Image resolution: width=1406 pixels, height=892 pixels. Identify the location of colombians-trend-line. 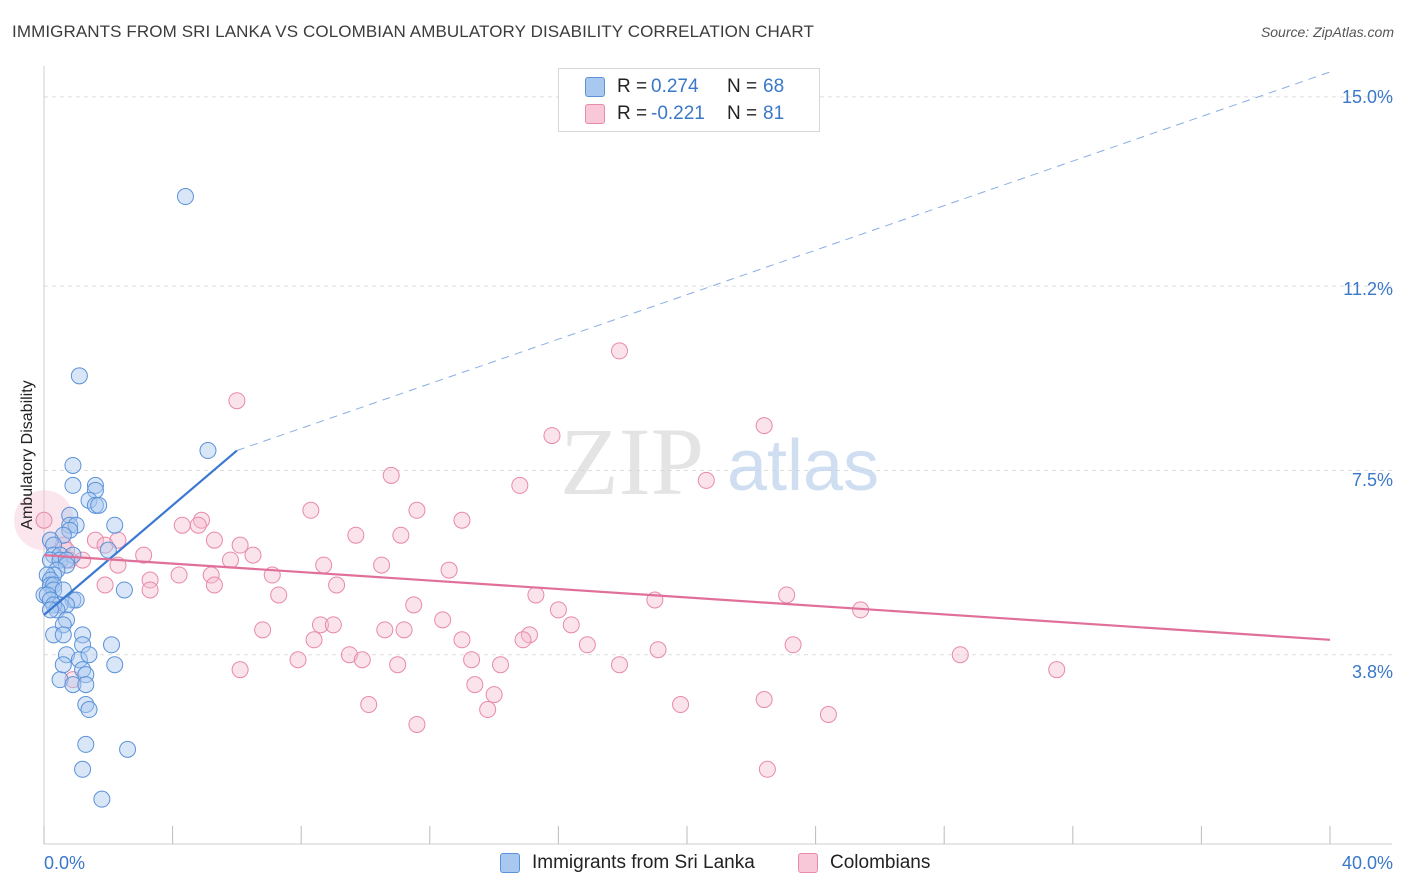
(687, 597).